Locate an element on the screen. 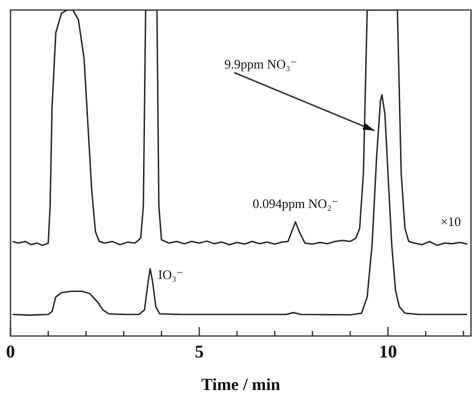 This screenshot has width=476, height=402. annotation: 0.094ppm NO₂⁻ is located at coordinates (295, 203).